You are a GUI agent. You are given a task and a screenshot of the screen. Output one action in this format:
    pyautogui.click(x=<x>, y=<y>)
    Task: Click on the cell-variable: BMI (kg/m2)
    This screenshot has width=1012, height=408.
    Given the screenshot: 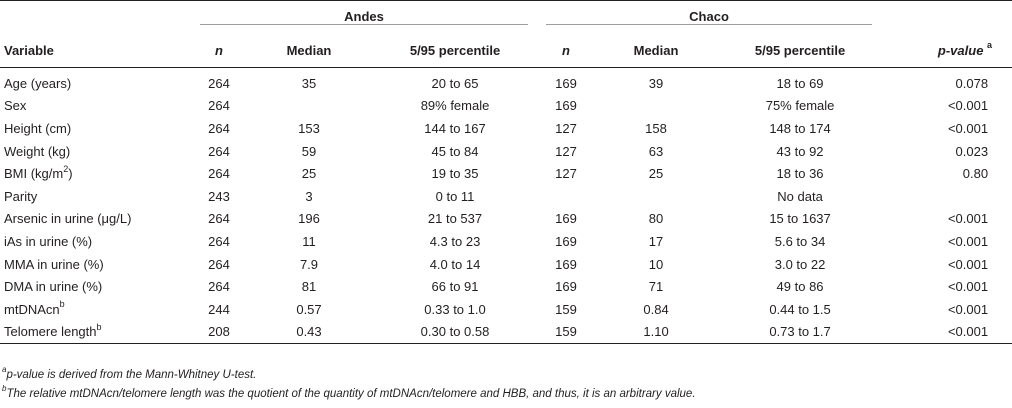 What is the action you would take?
    pyautogui.click(x=96, y=173)
    